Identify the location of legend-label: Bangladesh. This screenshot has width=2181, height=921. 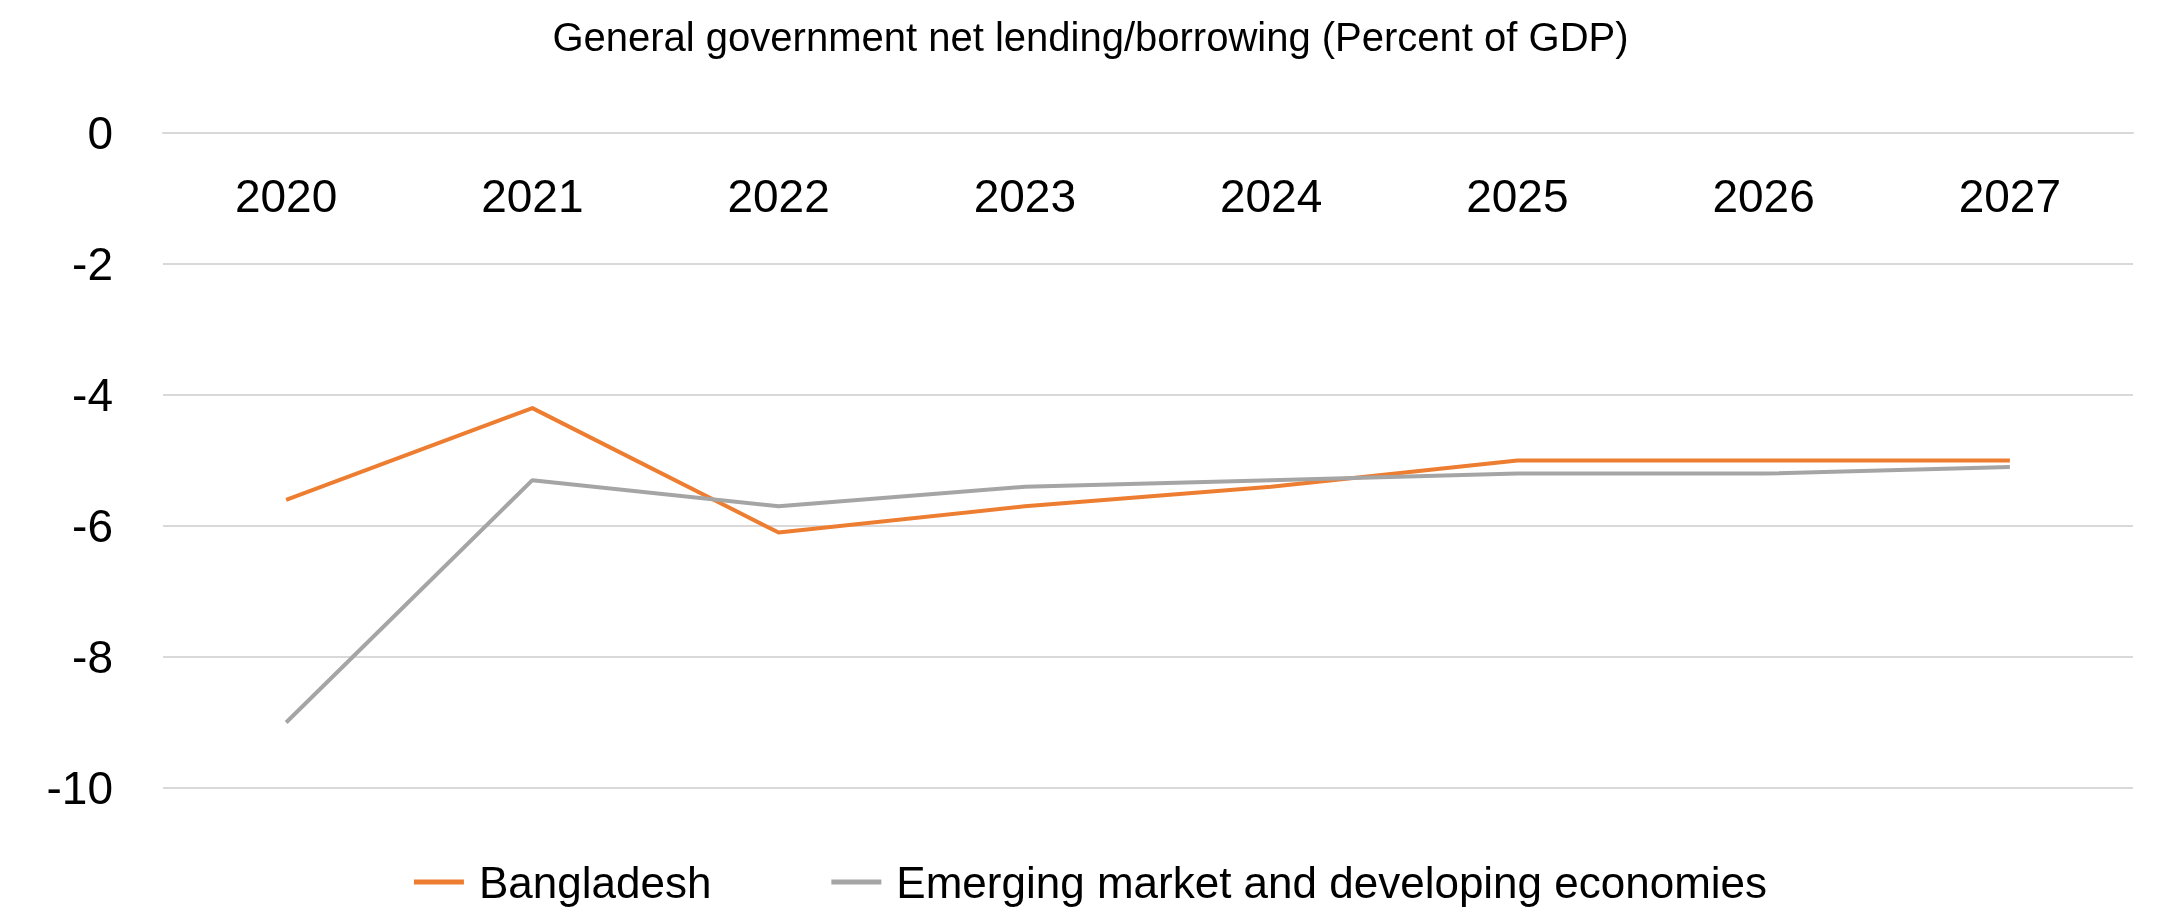
(595, 882).